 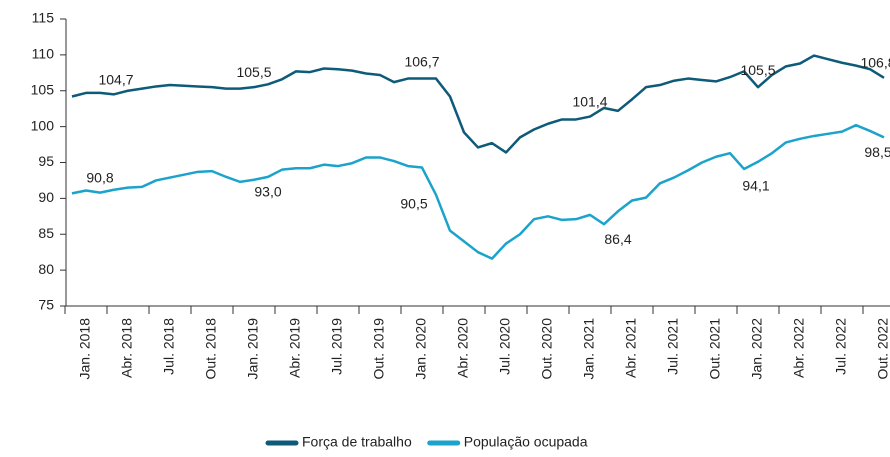 I want to click on x-tick-label: Abr. 2020, so click(x=463, y=348).